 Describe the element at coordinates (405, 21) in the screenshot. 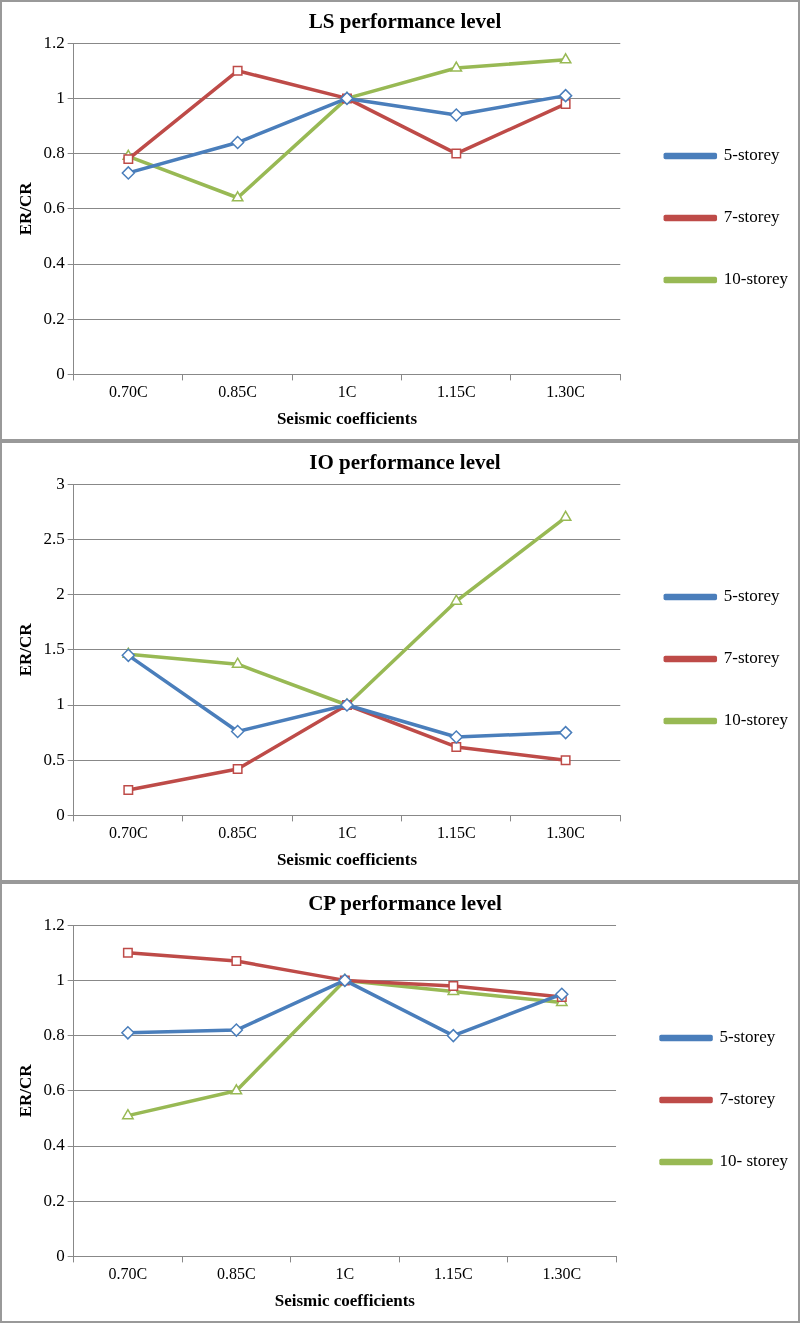

I see `chart-title: LS performance level` at that location.